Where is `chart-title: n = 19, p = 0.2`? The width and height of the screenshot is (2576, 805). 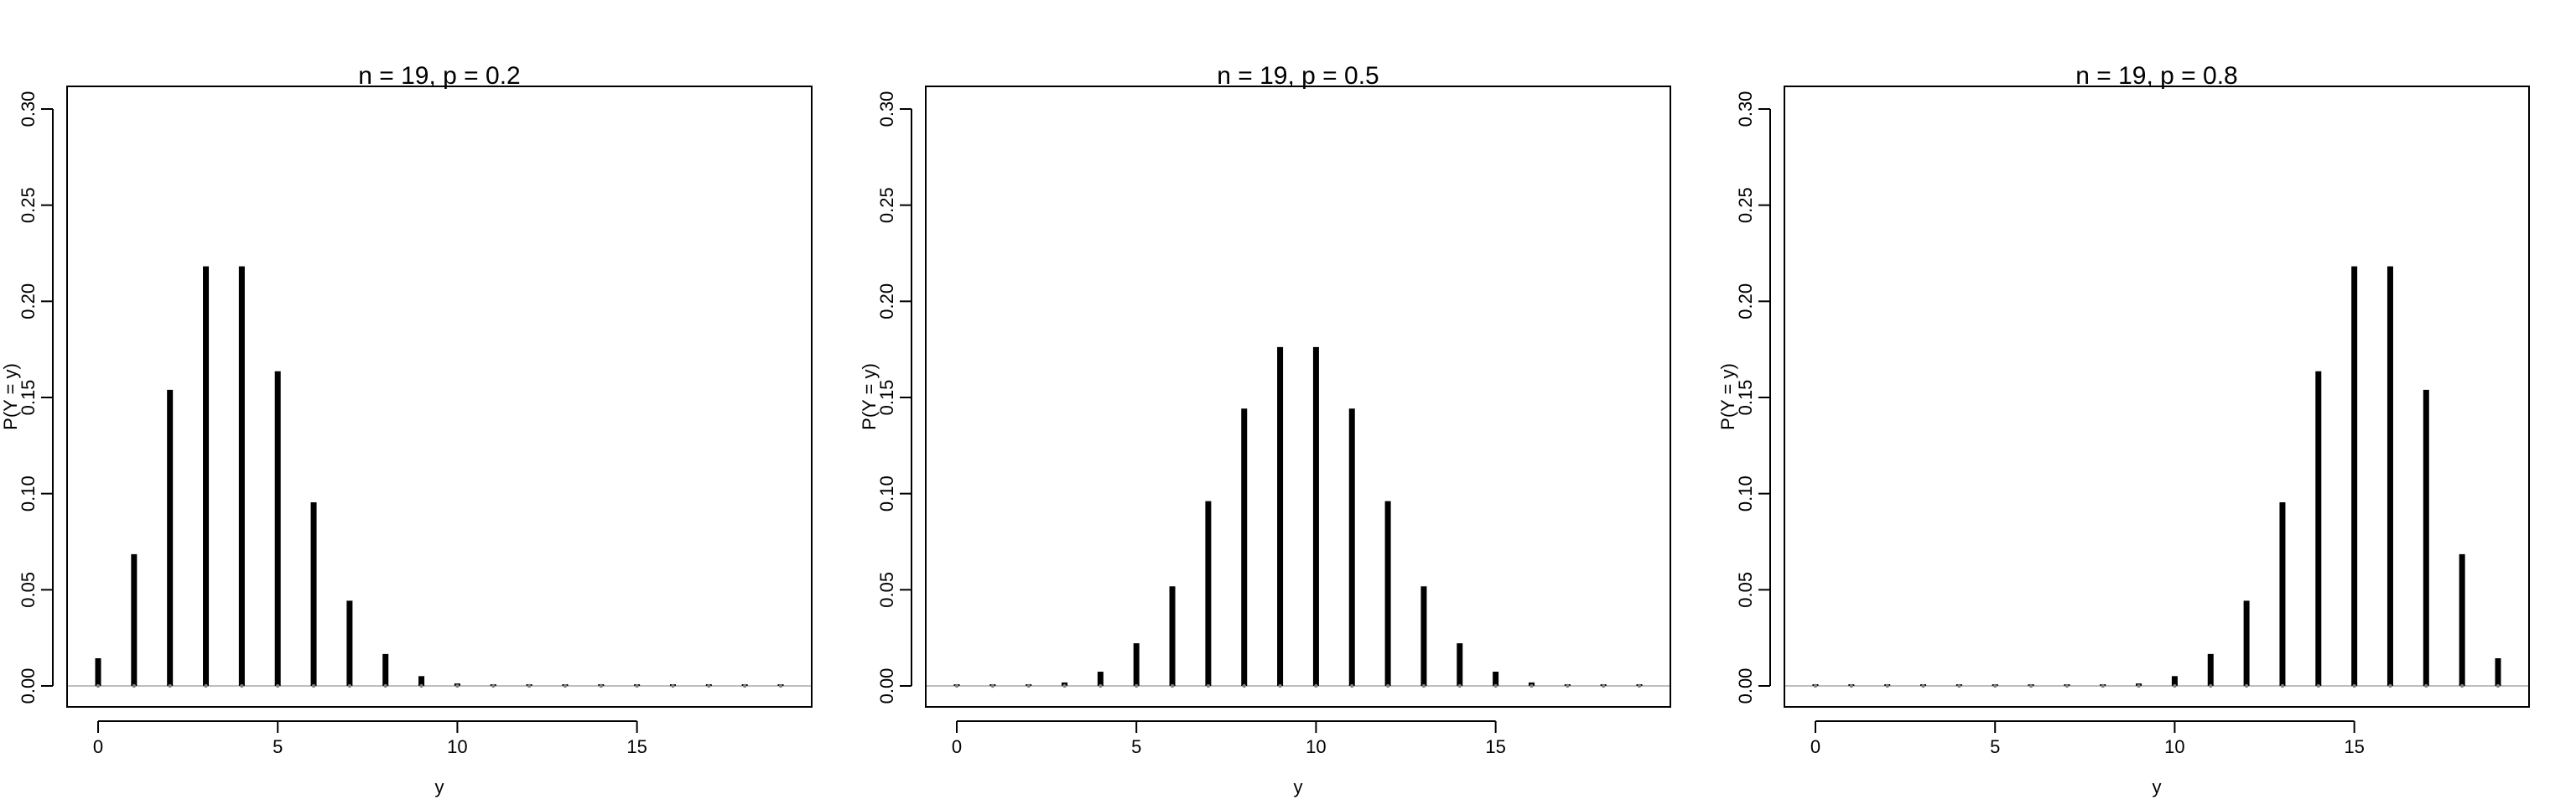
chart-title: n = 19, p = 0.2 is located at coordinates (439, 76).